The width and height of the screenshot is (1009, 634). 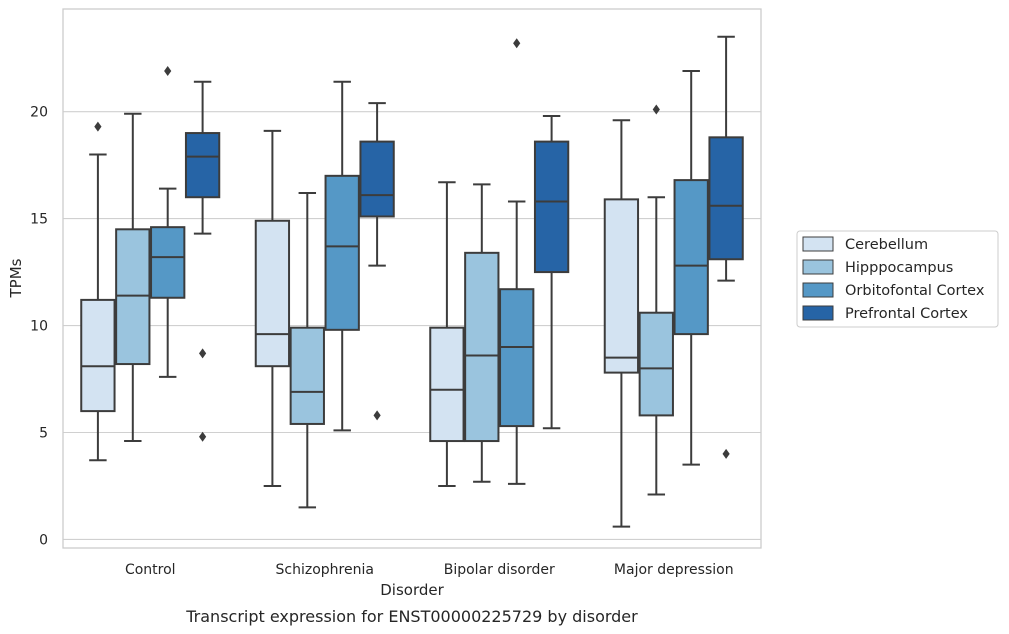 What do you see at coordinates (43, 540) in the screenshot?
I see `y-tick-label: 0` at bounding box center [43, 540].